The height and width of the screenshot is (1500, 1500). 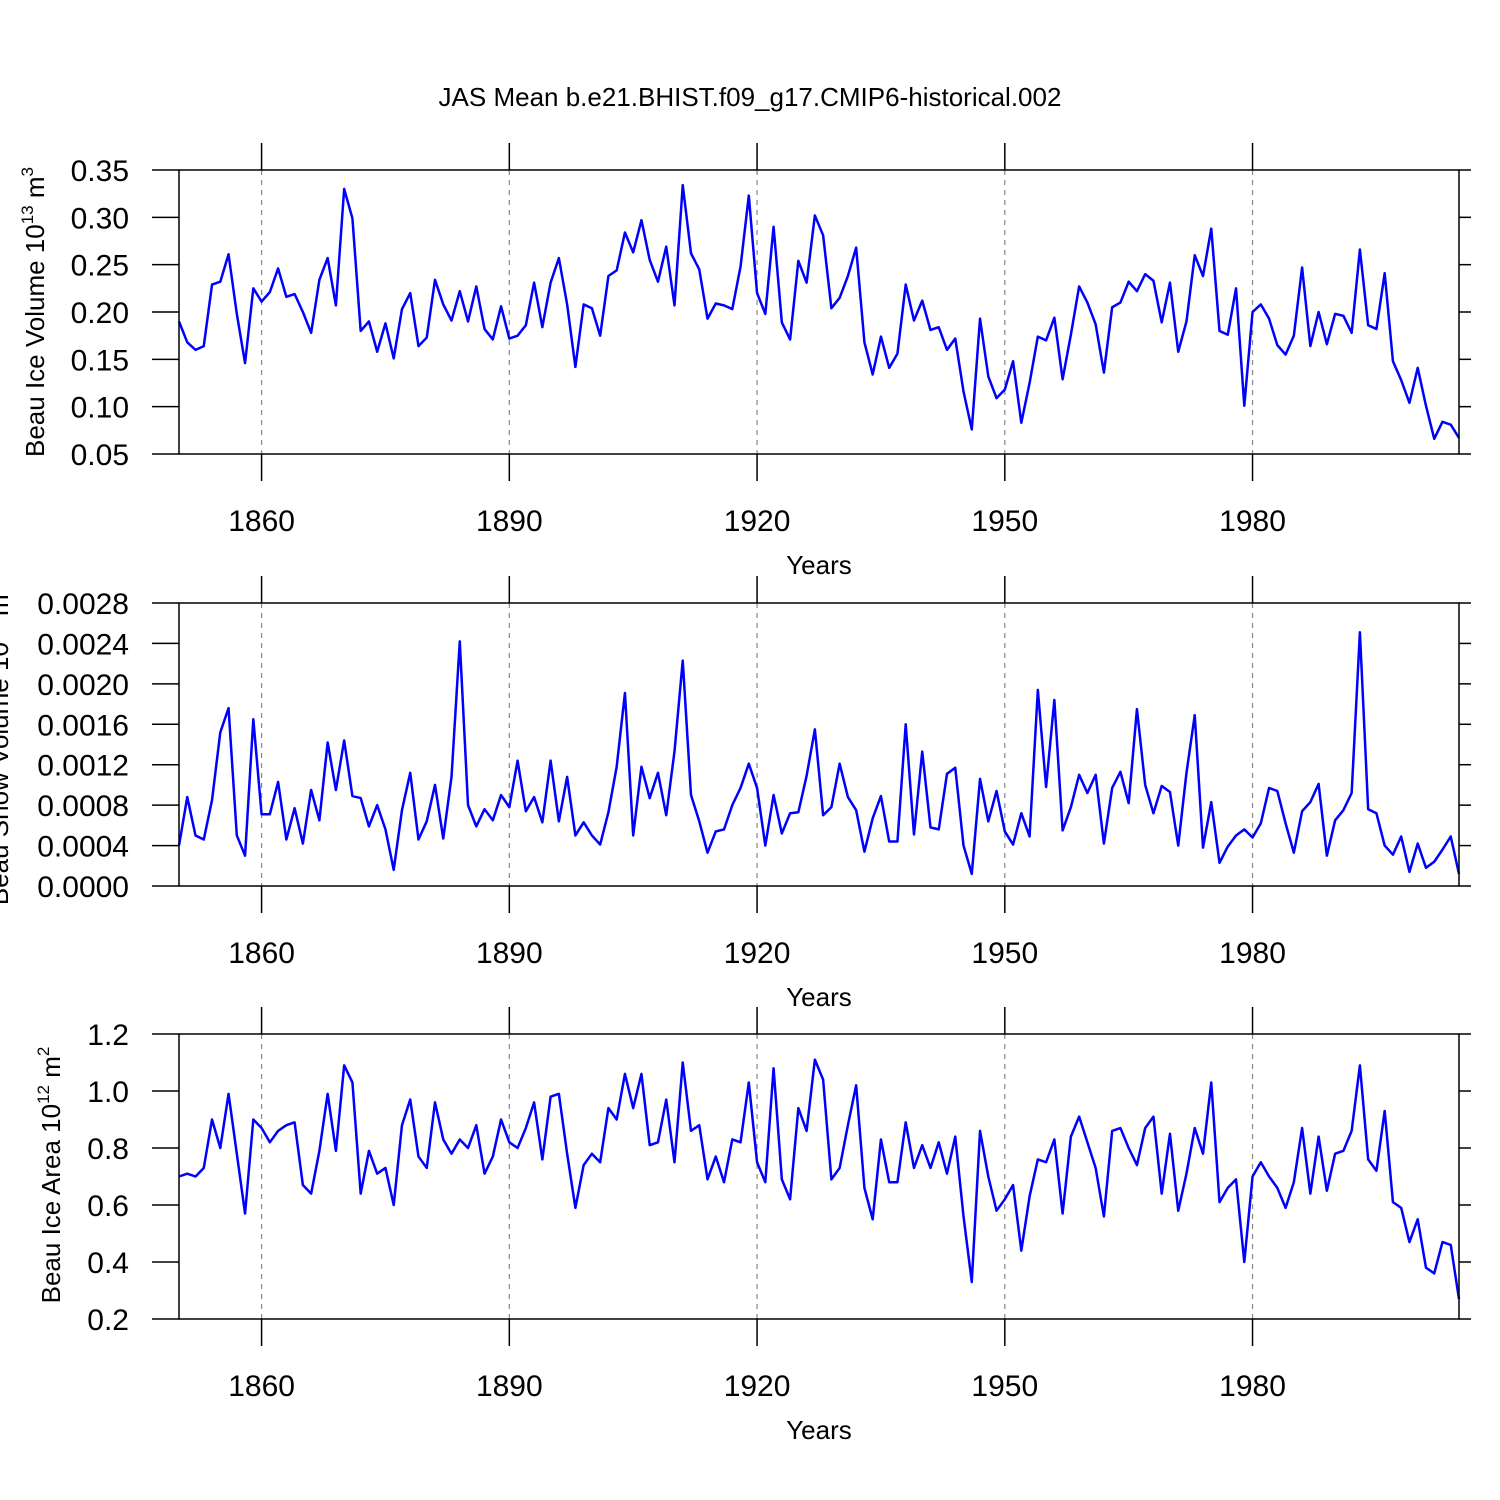 What do you see at coordinates (100, 266) in the screenshot?
I see `y-tick-label: 0.25` at bounding box center [100, 266].